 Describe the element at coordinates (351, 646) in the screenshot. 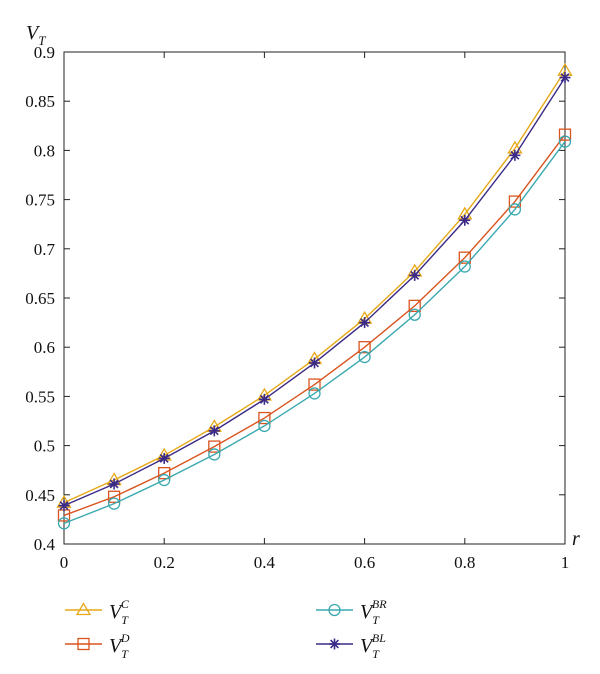

I see `legend-item-bl: VTBL` at that location.